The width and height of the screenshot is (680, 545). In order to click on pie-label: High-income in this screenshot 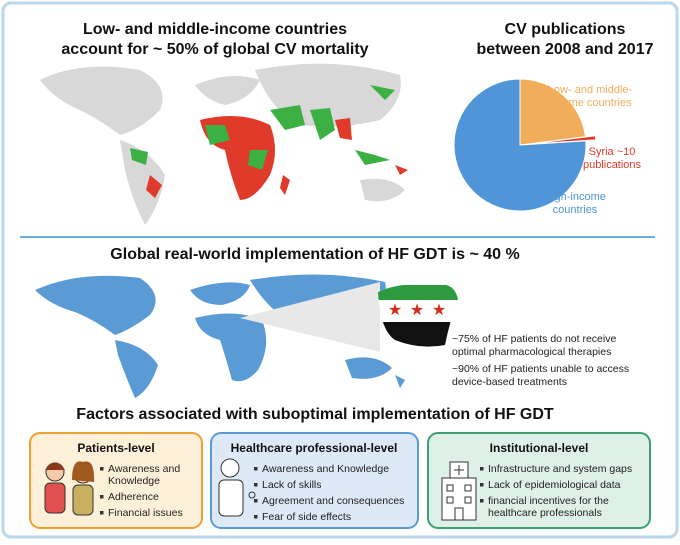, I will do `click(575, 197)`.